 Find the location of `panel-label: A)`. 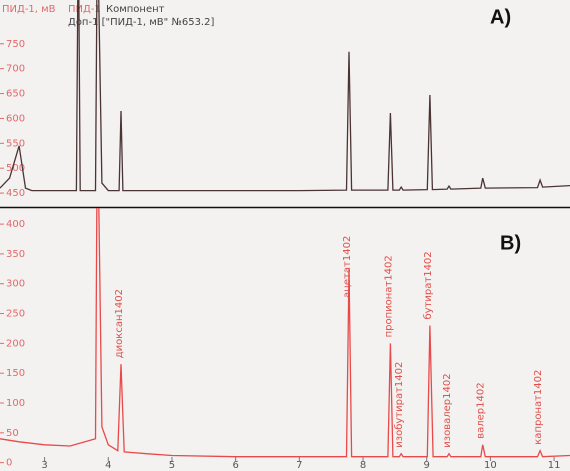

panel-label: A) is located at coordinates (500, 17).